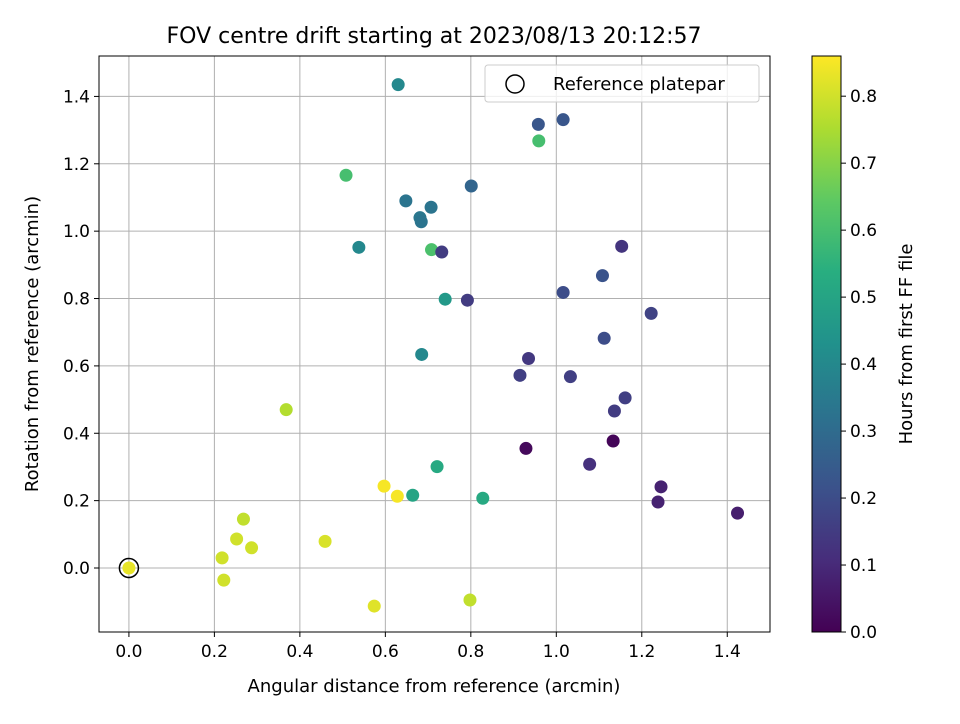 This screenshot has height=724, width=960. I want to click on reference-platepar-marker, so click(129, 568).